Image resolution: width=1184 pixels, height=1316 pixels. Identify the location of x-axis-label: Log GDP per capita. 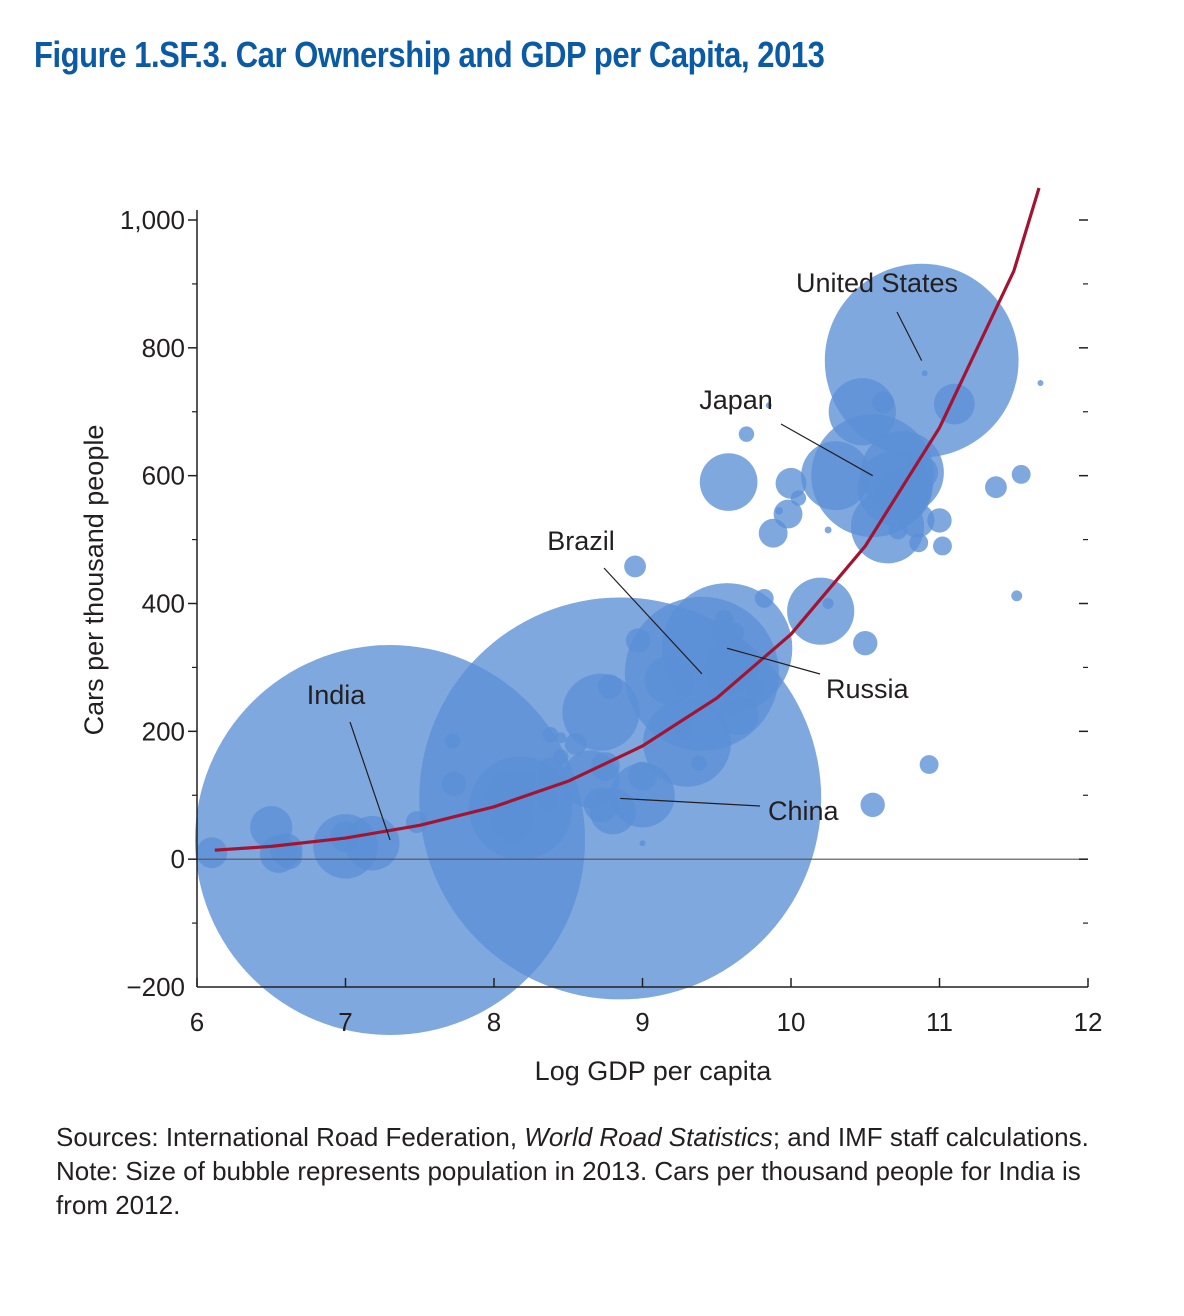
(654, 1071).